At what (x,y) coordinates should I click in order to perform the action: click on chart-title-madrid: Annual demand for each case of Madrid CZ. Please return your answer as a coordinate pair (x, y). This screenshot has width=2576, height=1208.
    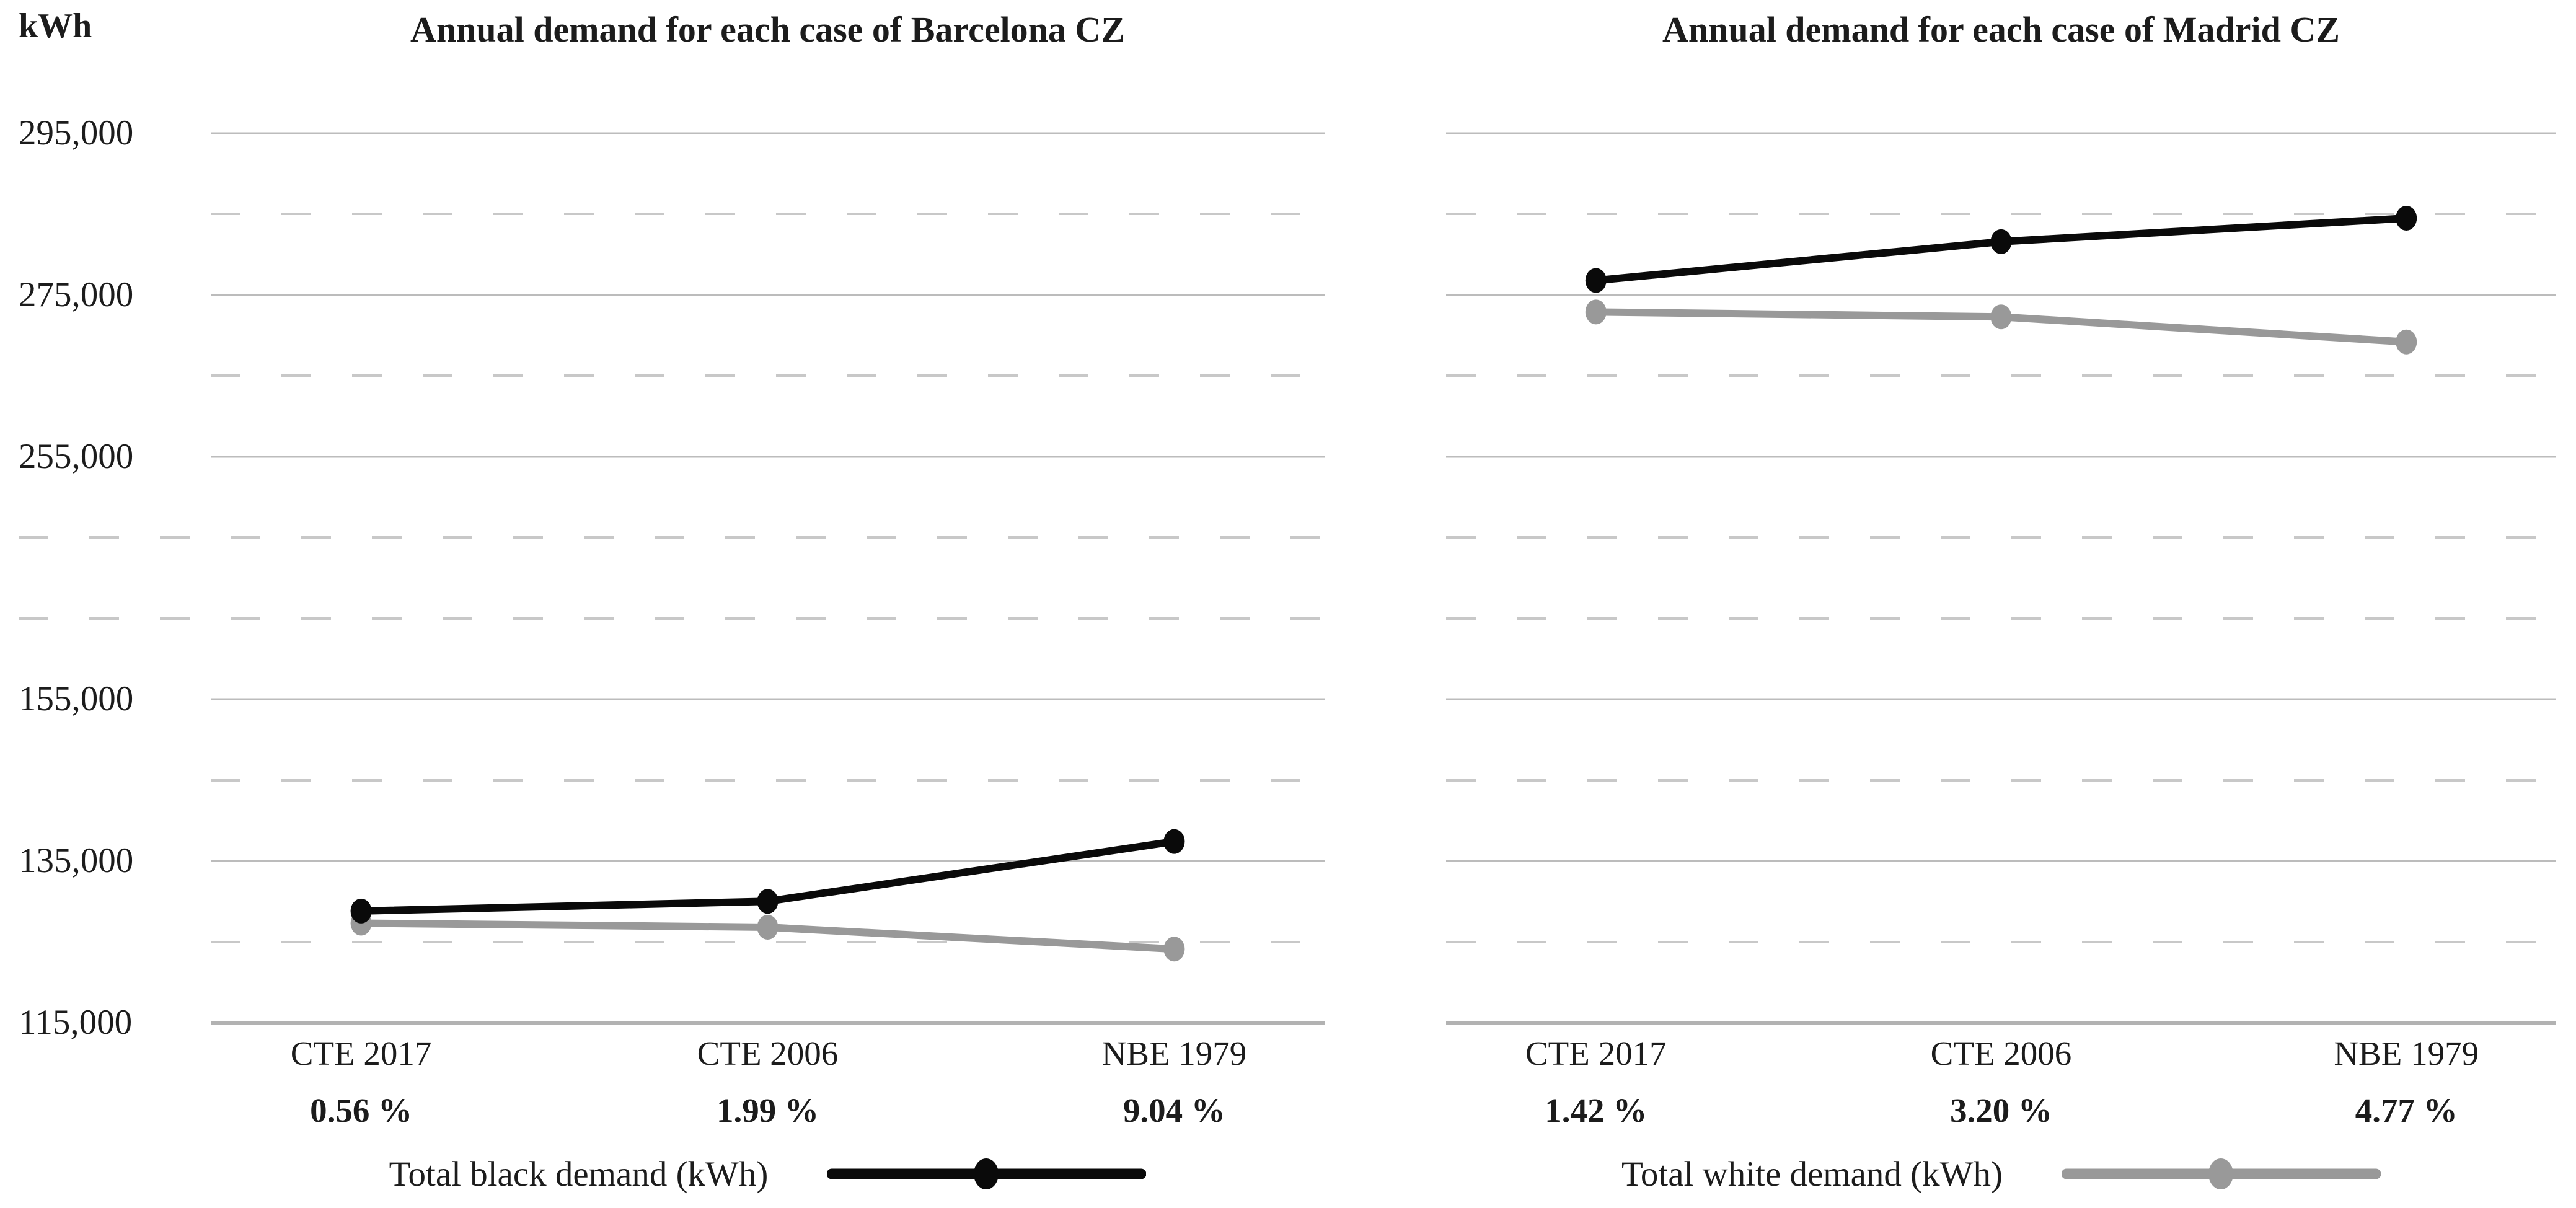
    Looking at the image, I should click on (2001, 30).